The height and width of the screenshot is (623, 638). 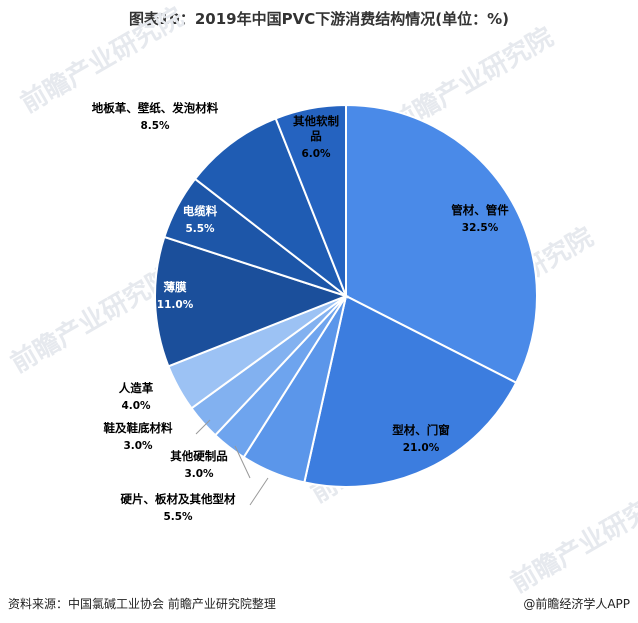 What do you see at coordinates (200, 211) in the screenshot?
I see `slice-label: 电缆料` at bounding box center [200, 211].